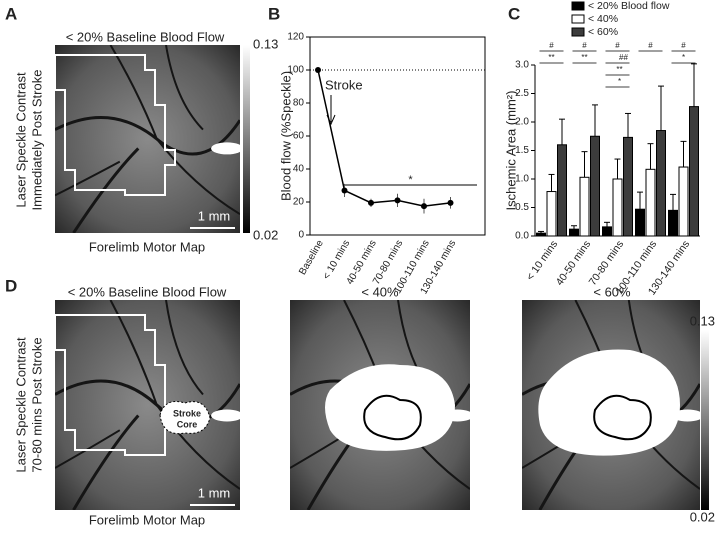 This screenshot has height=535, width=720. Describe the element at coordinates (295, 70) in the screenshot. I see `y-tick-label: 100` at that location.